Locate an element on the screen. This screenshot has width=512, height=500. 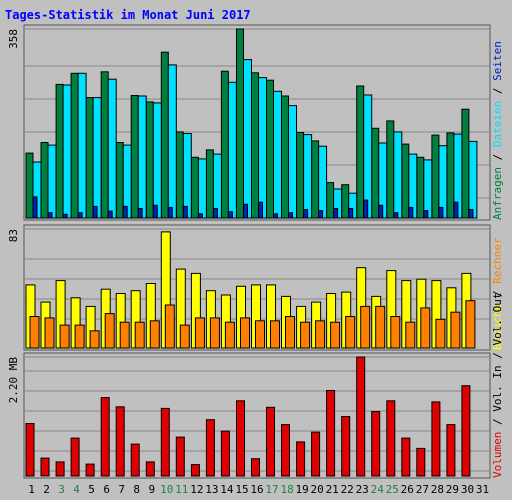
x-tick-label: 1 is located at coordinates (31, 489).